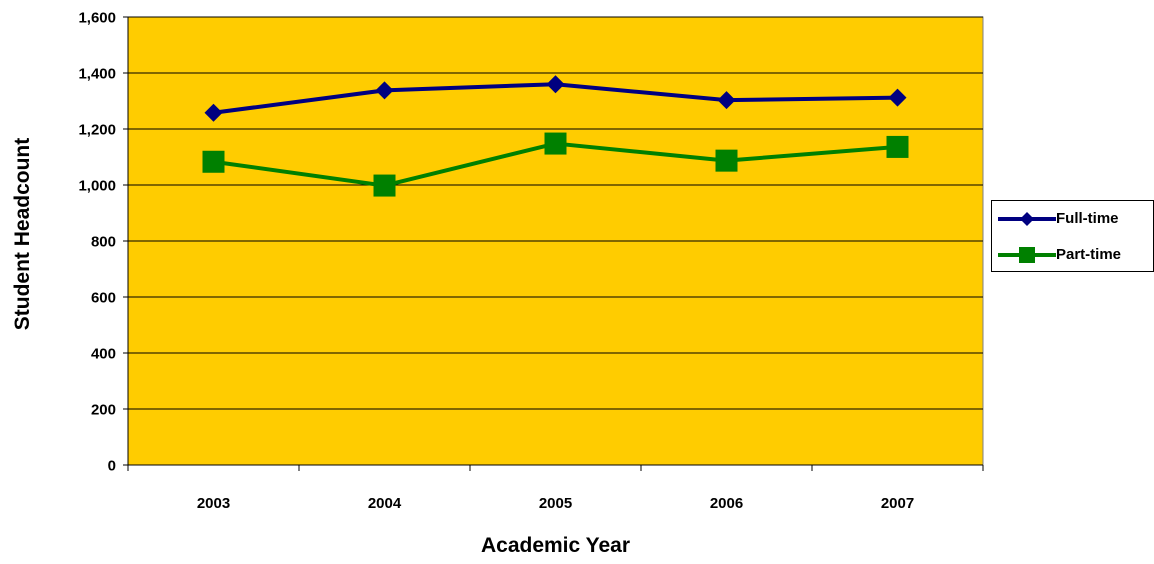  I want to click on x-tick-label: 2005, so click(555, 503).